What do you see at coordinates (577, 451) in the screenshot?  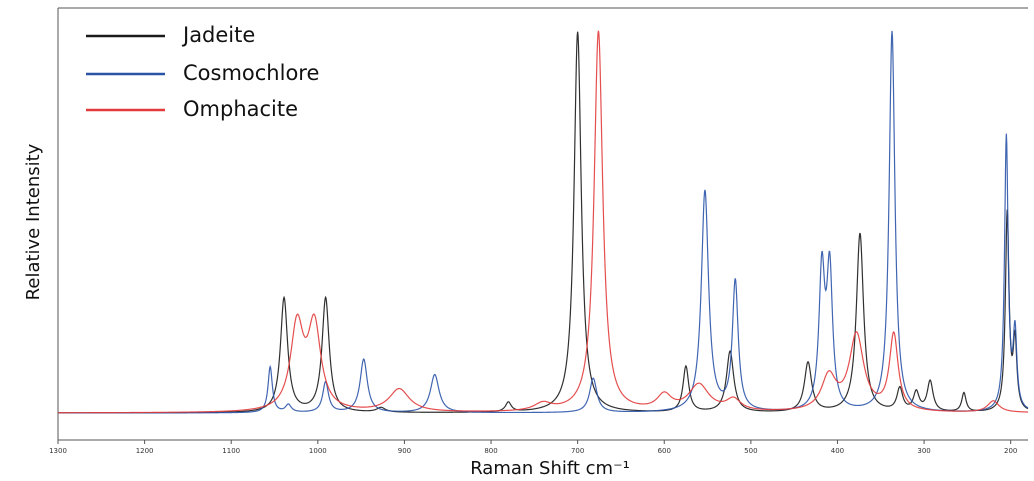 I see `x-tick-label: 700` at bounding box center [577, 451].